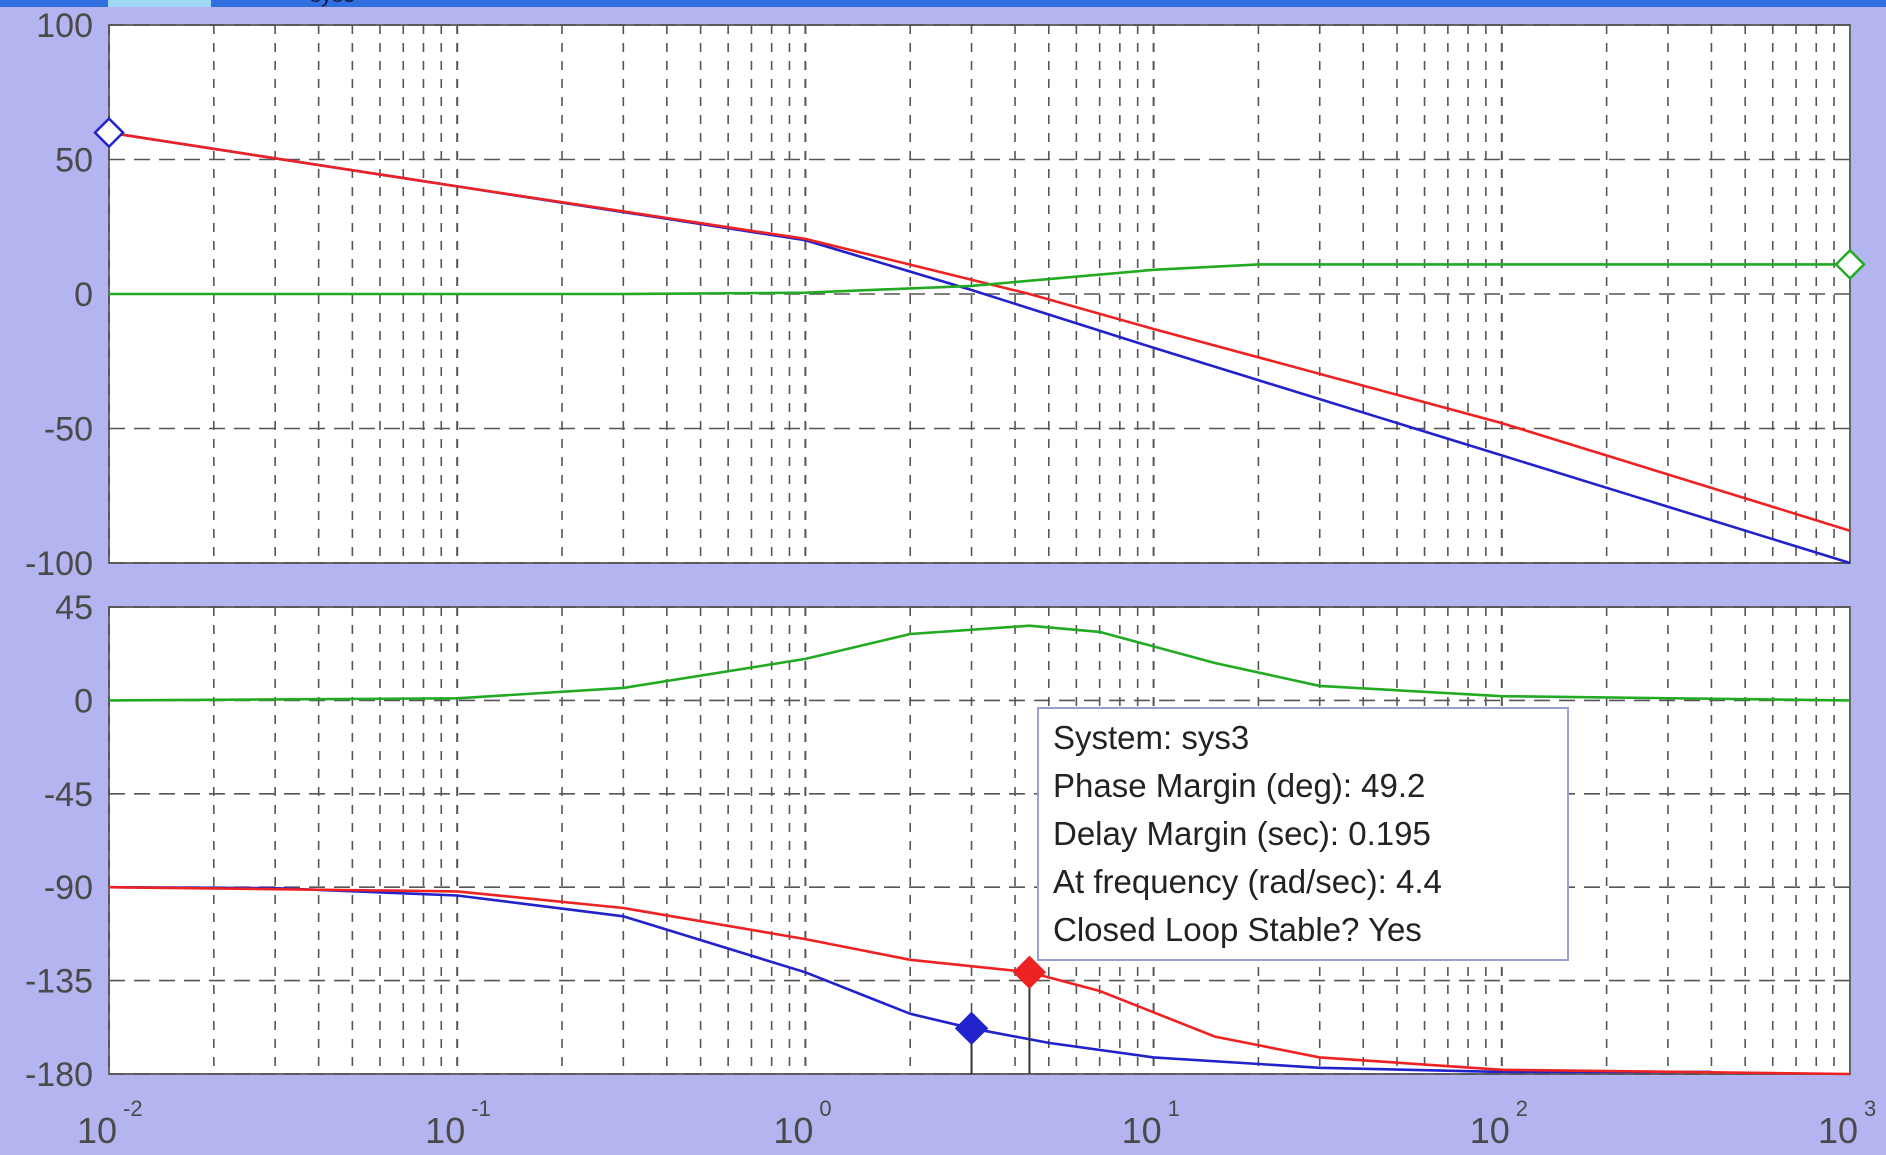 The width and height of the screenshot is (1886, 1155). What do you see at coordinates (979, 663) in the screenshot?
I see `phase-series-3-line` at bounding box center [979, 663].